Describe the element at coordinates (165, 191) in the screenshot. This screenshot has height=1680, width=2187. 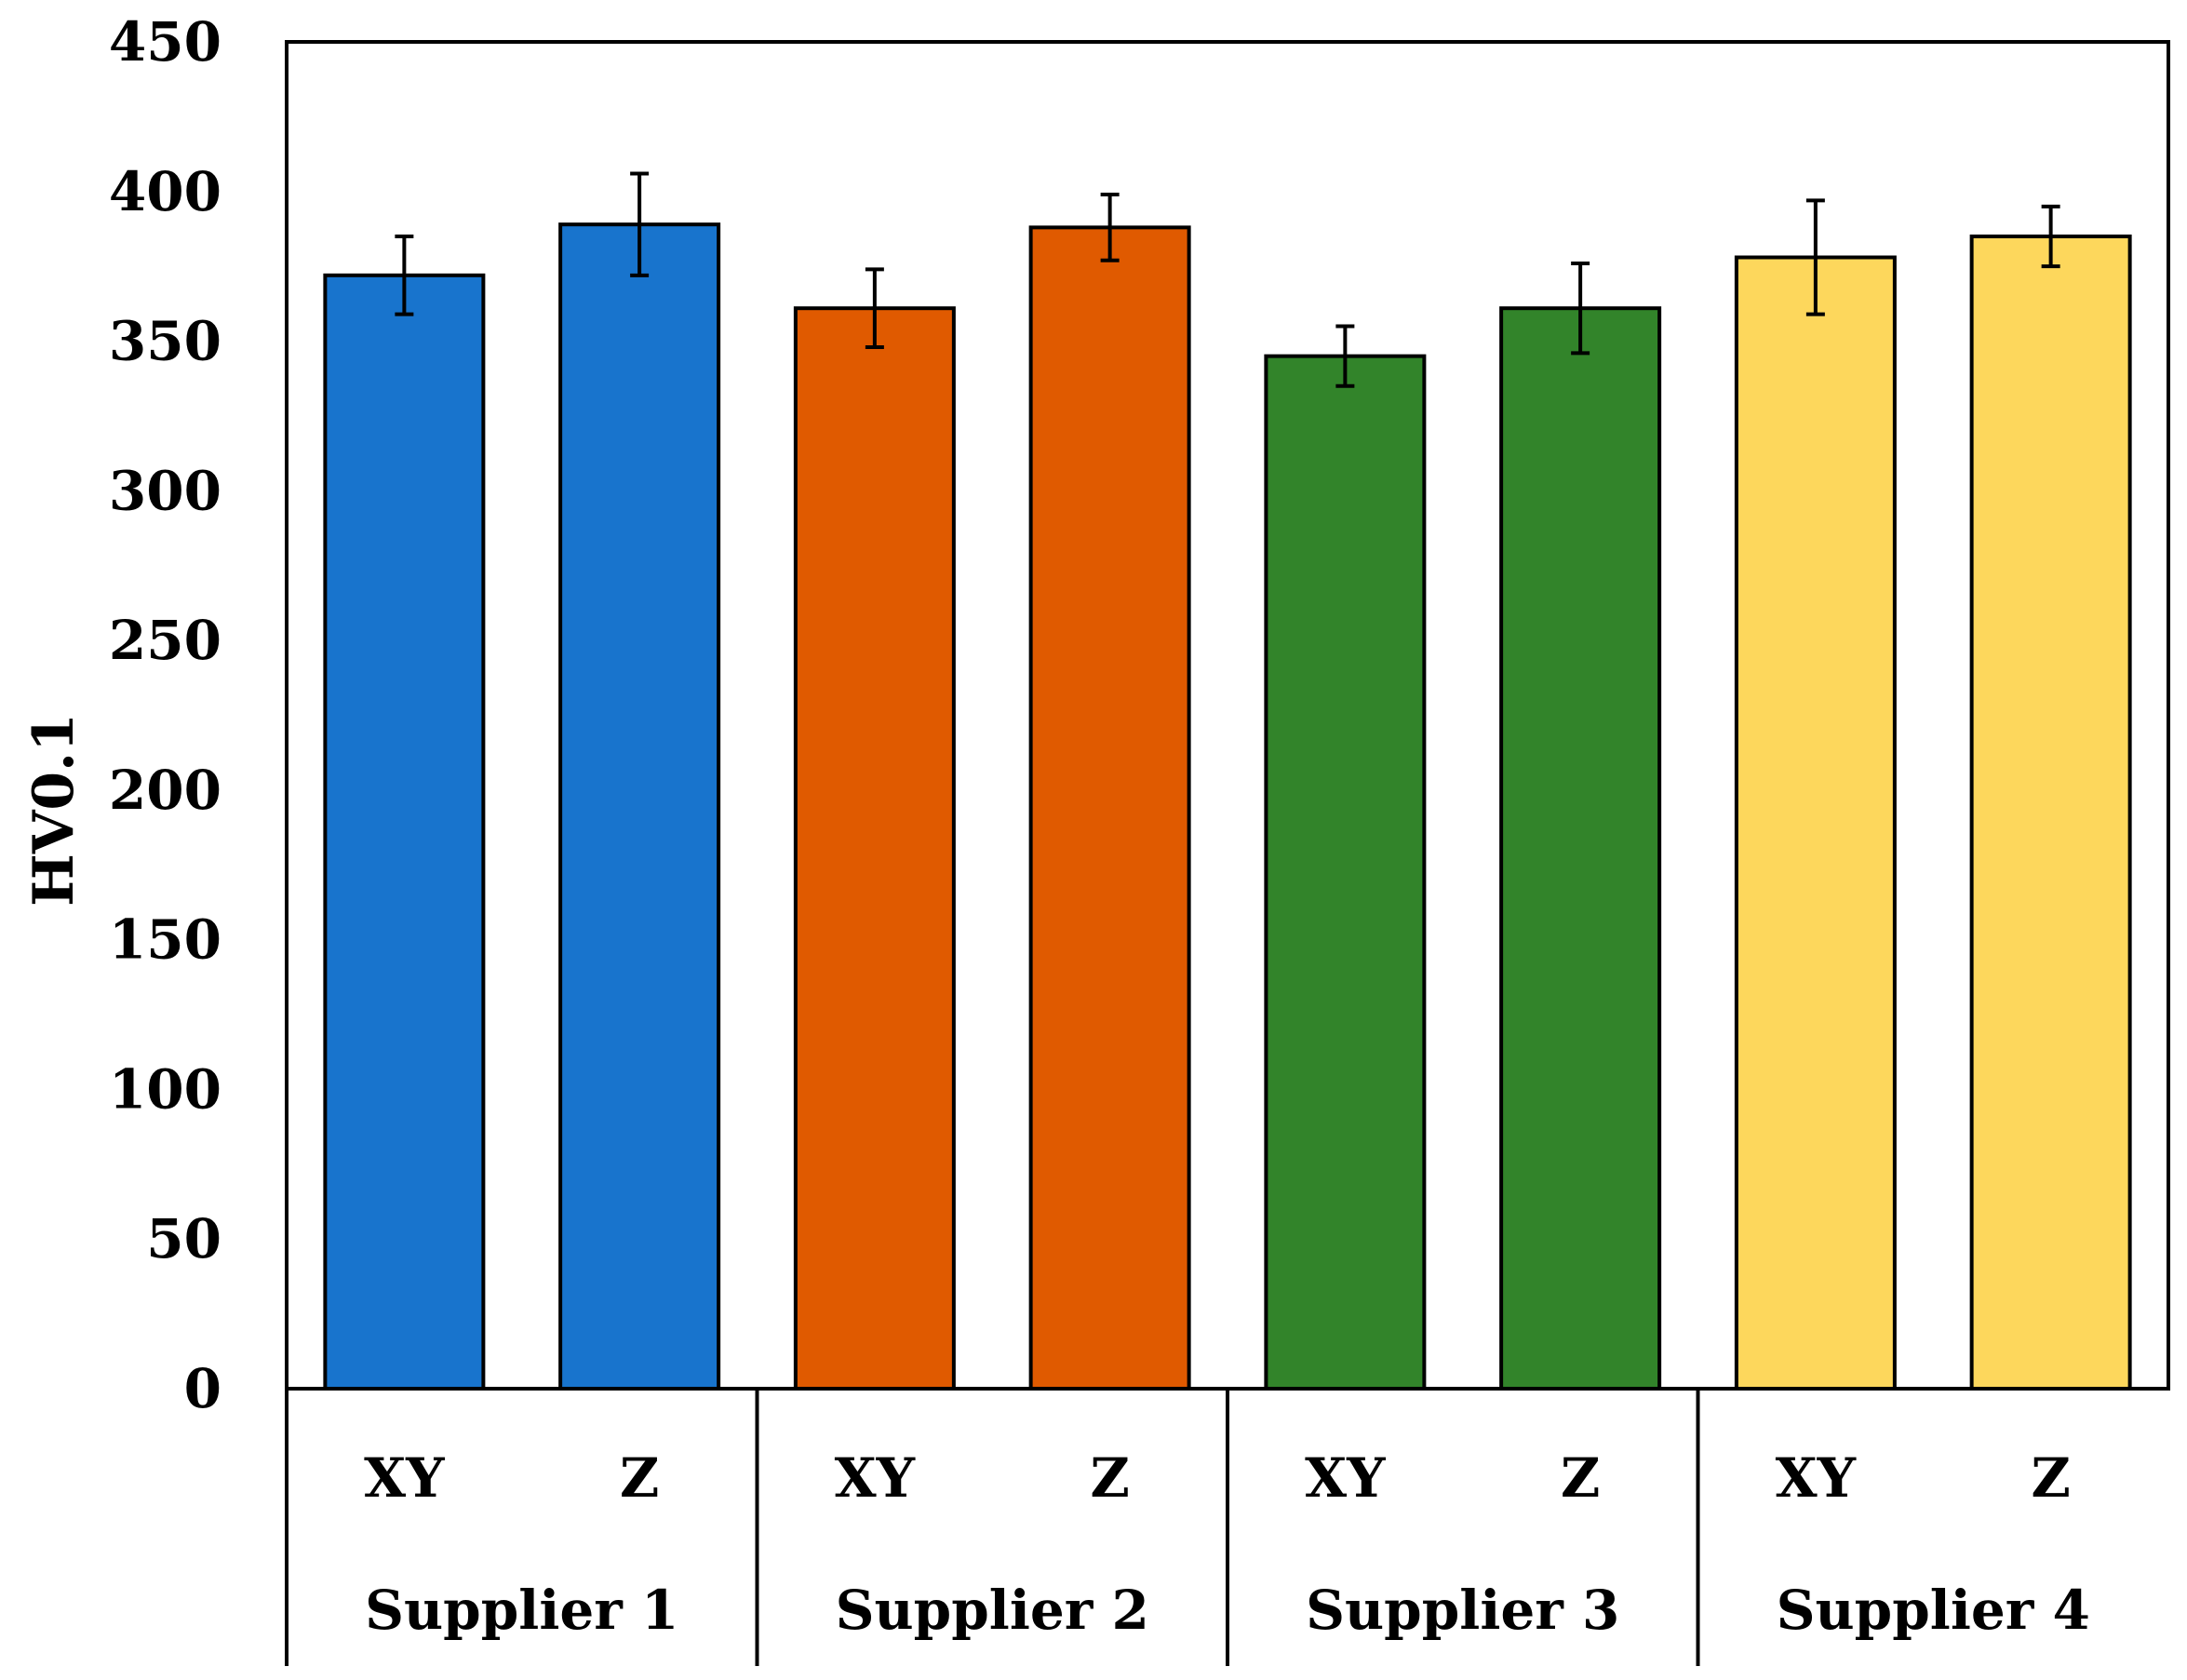
I see `y-tick-label: 400` at that location.